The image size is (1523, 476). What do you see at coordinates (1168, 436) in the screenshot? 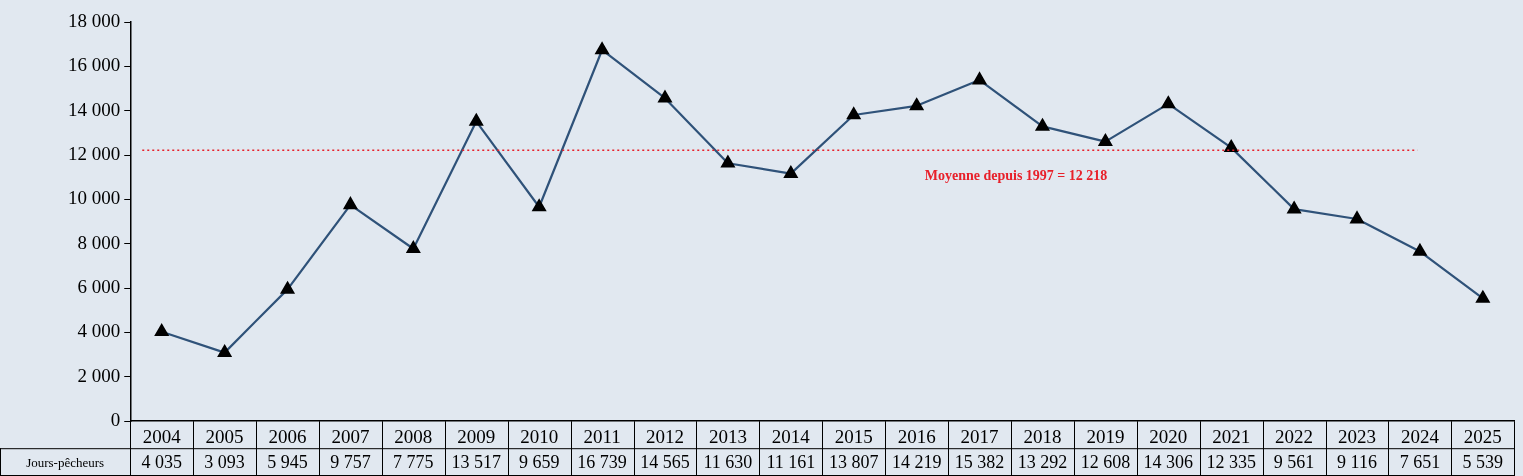
I see `x-tick-label: 2020` at bounding box center [1168, 436].